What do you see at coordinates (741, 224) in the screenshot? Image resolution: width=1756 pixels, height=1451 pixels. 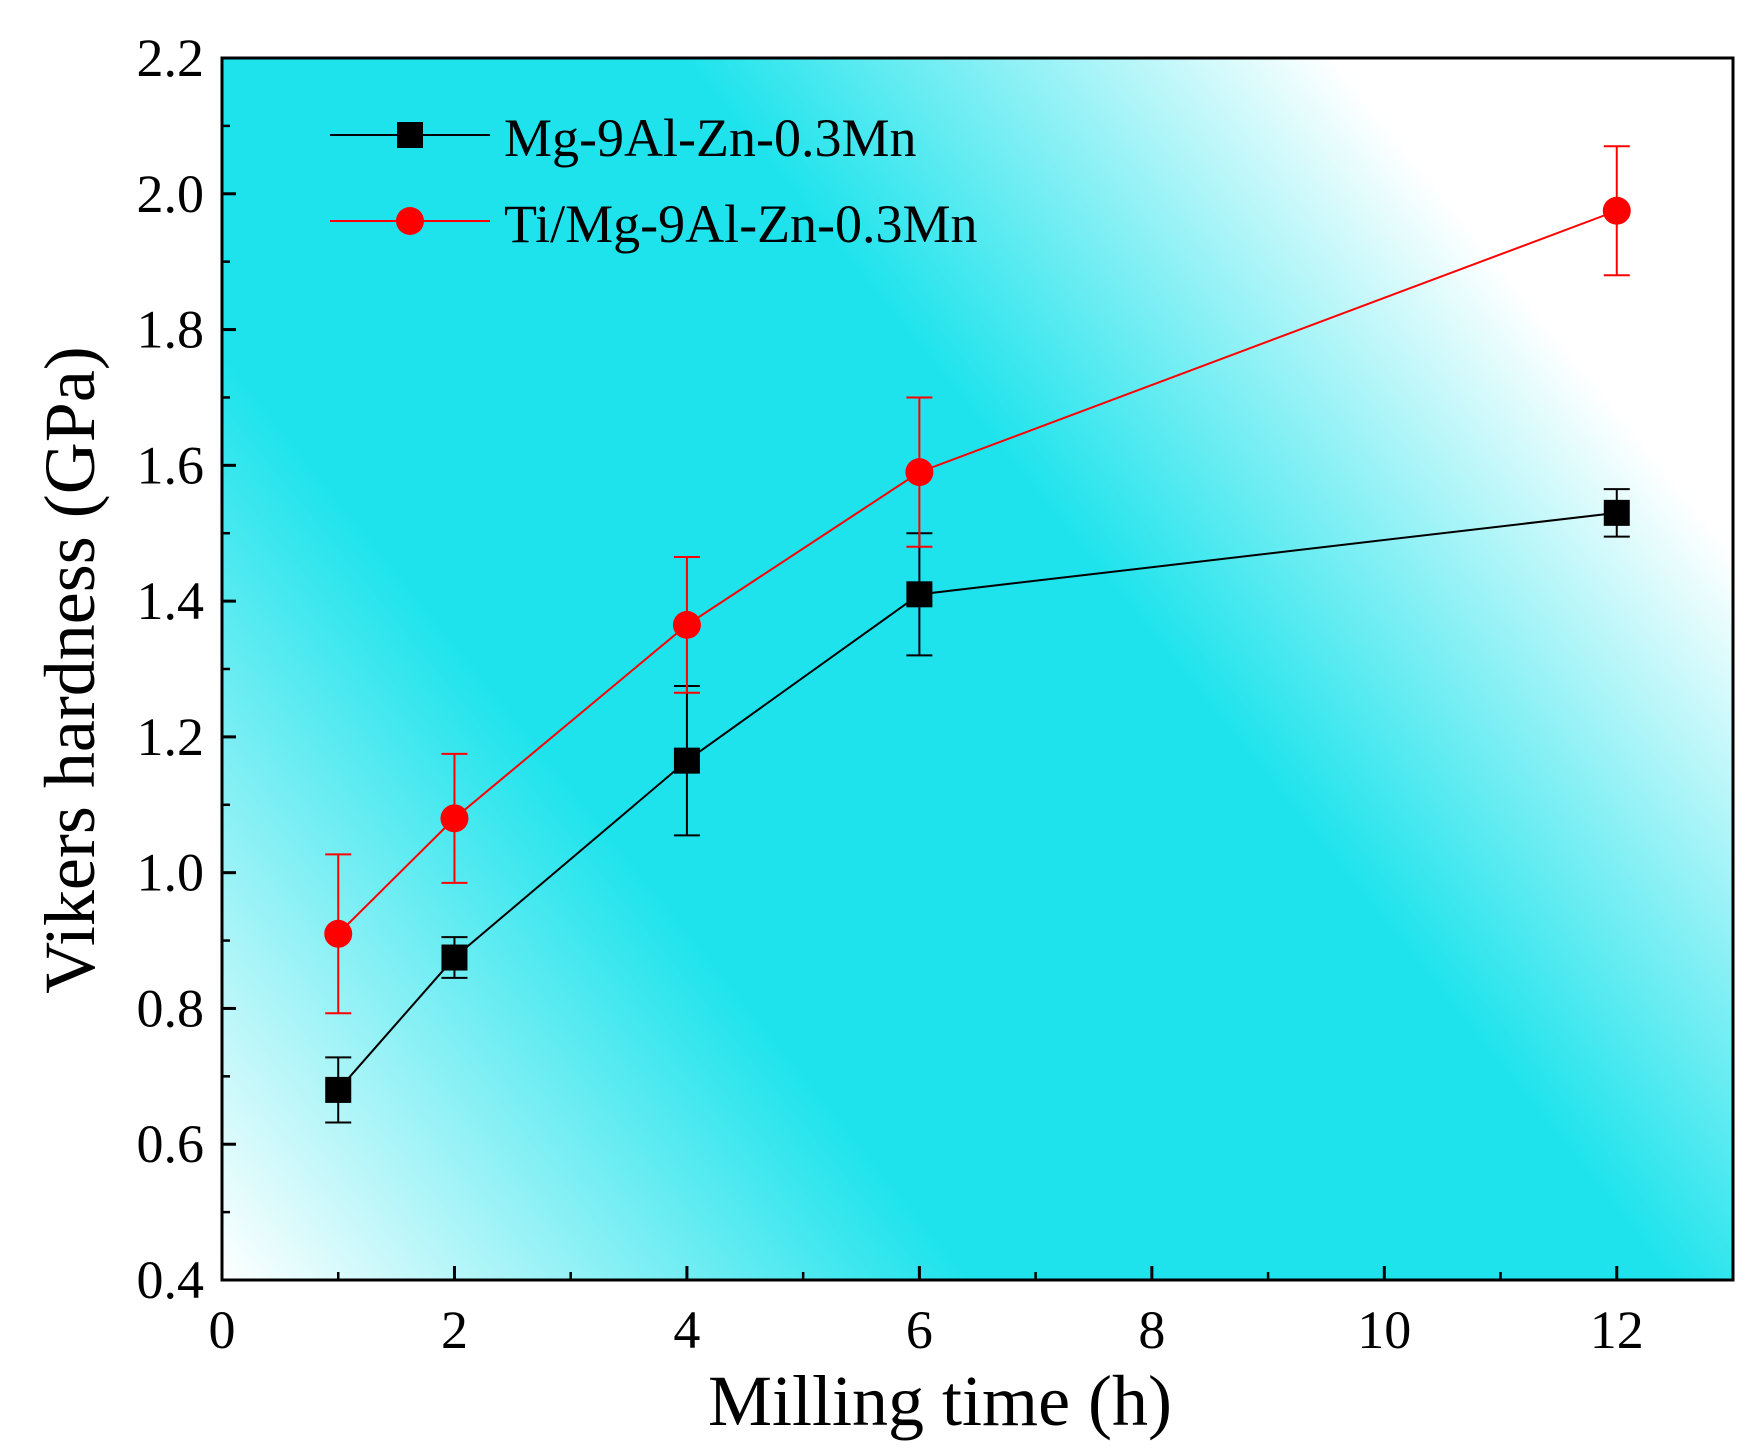 I see `legend-label-series-2: Ti/Mg-9Al-Zn-0.3Mn` at bounding box center [741, 224].